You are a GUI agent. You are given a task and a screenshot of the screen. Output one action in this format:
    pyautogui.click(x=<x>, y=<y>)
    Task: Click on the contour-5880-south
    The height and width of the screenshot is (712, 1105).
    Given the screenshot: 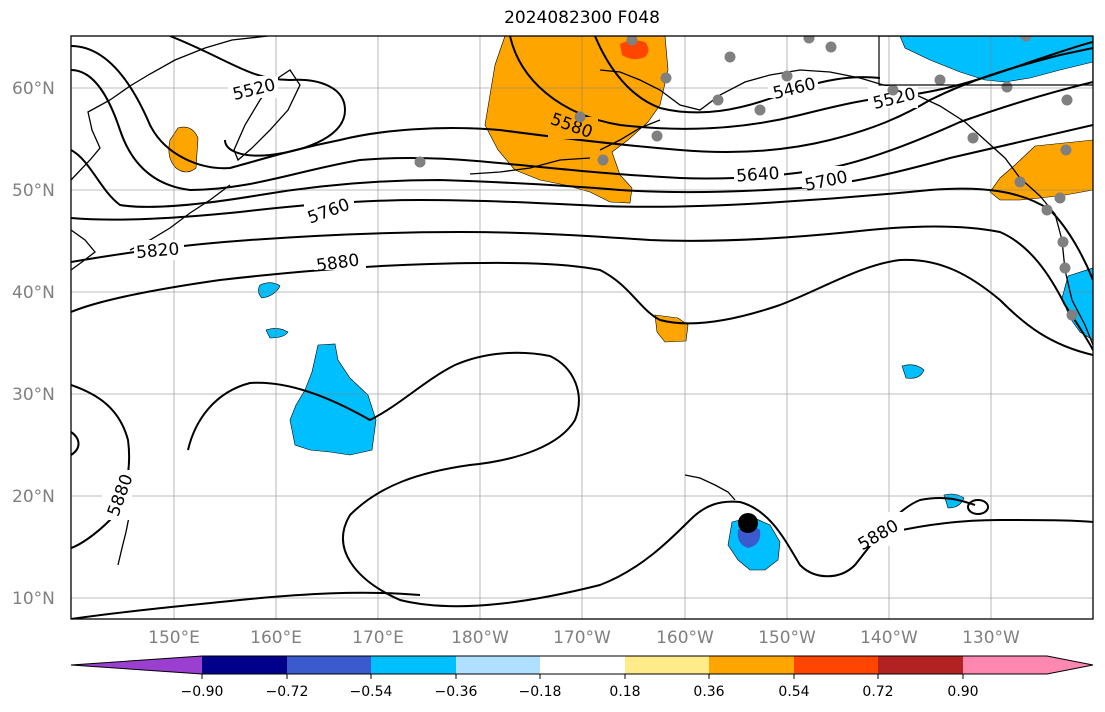 What is the action you would take?
    pyautogui.click(x=246, y=605)
    